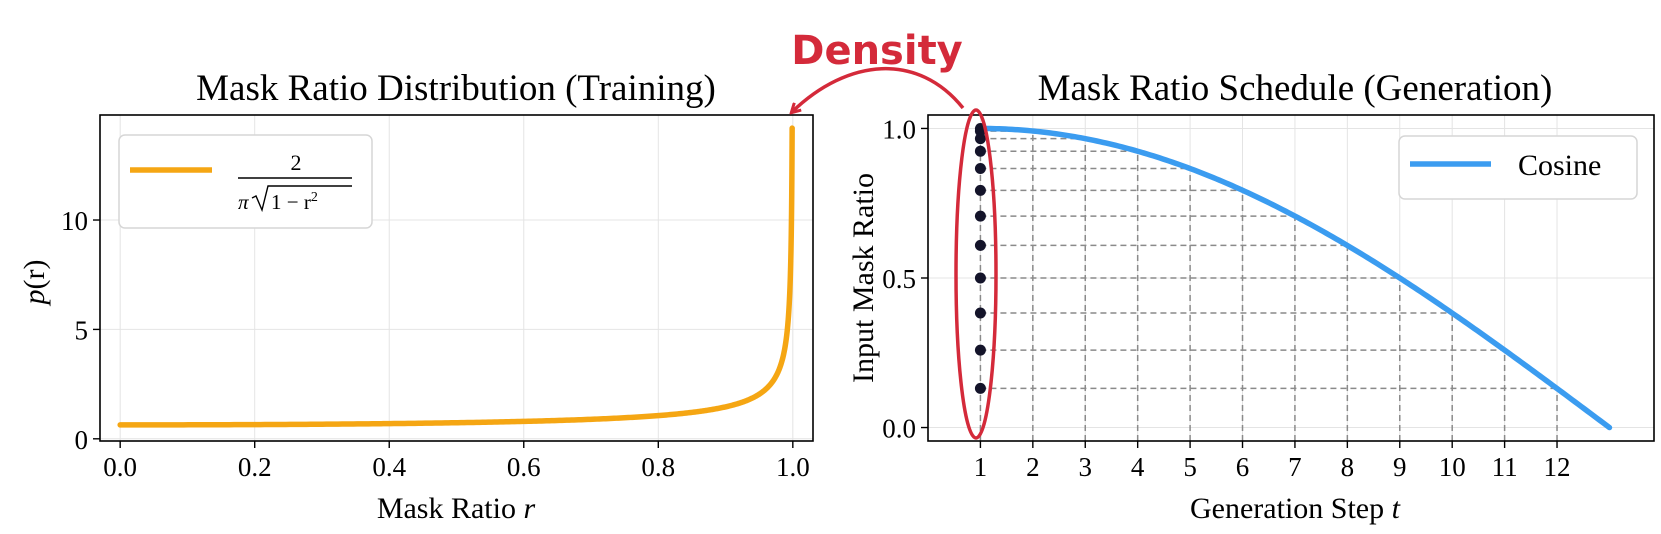 This screenshot has width=1661, height=534. I want to click on right-legend: Cosine, so click(1518, 167).